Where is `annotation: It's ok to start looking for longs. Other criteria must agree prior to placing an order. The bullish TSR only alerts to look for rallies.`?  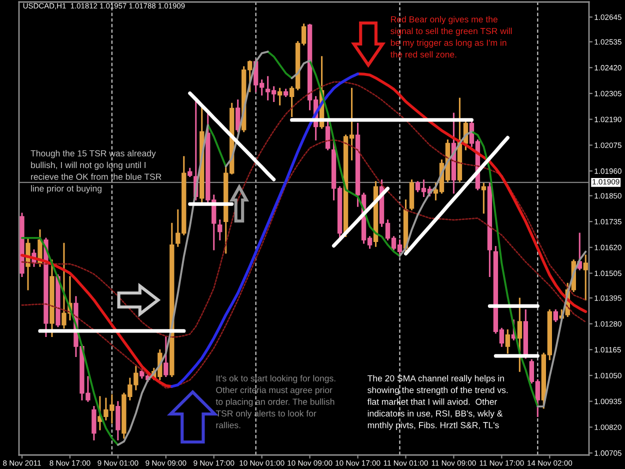 annotation: It's ok to start looking for longs. Other criteria must agree prior to placing an order. The bullish TSR only alerts to look for rallies. is located at coordinates (276, 401).